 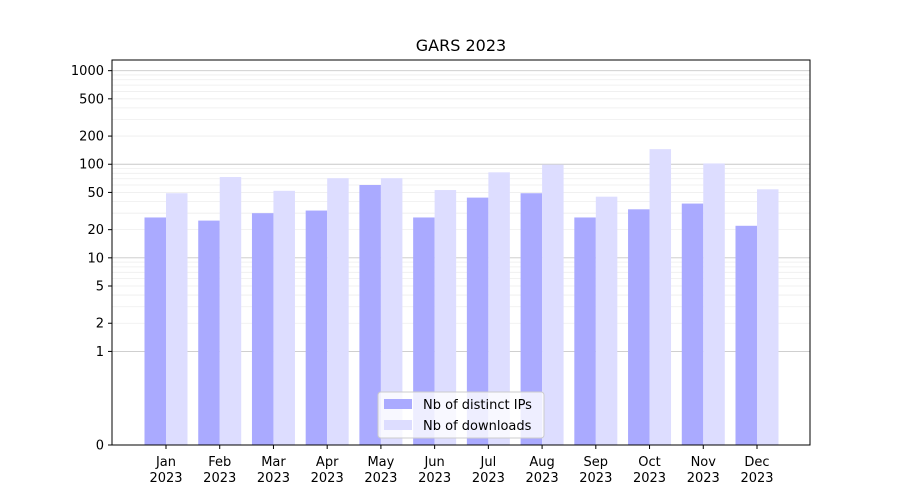 I want to click on x-tick-label: Mar, so click(x=273, y=462).